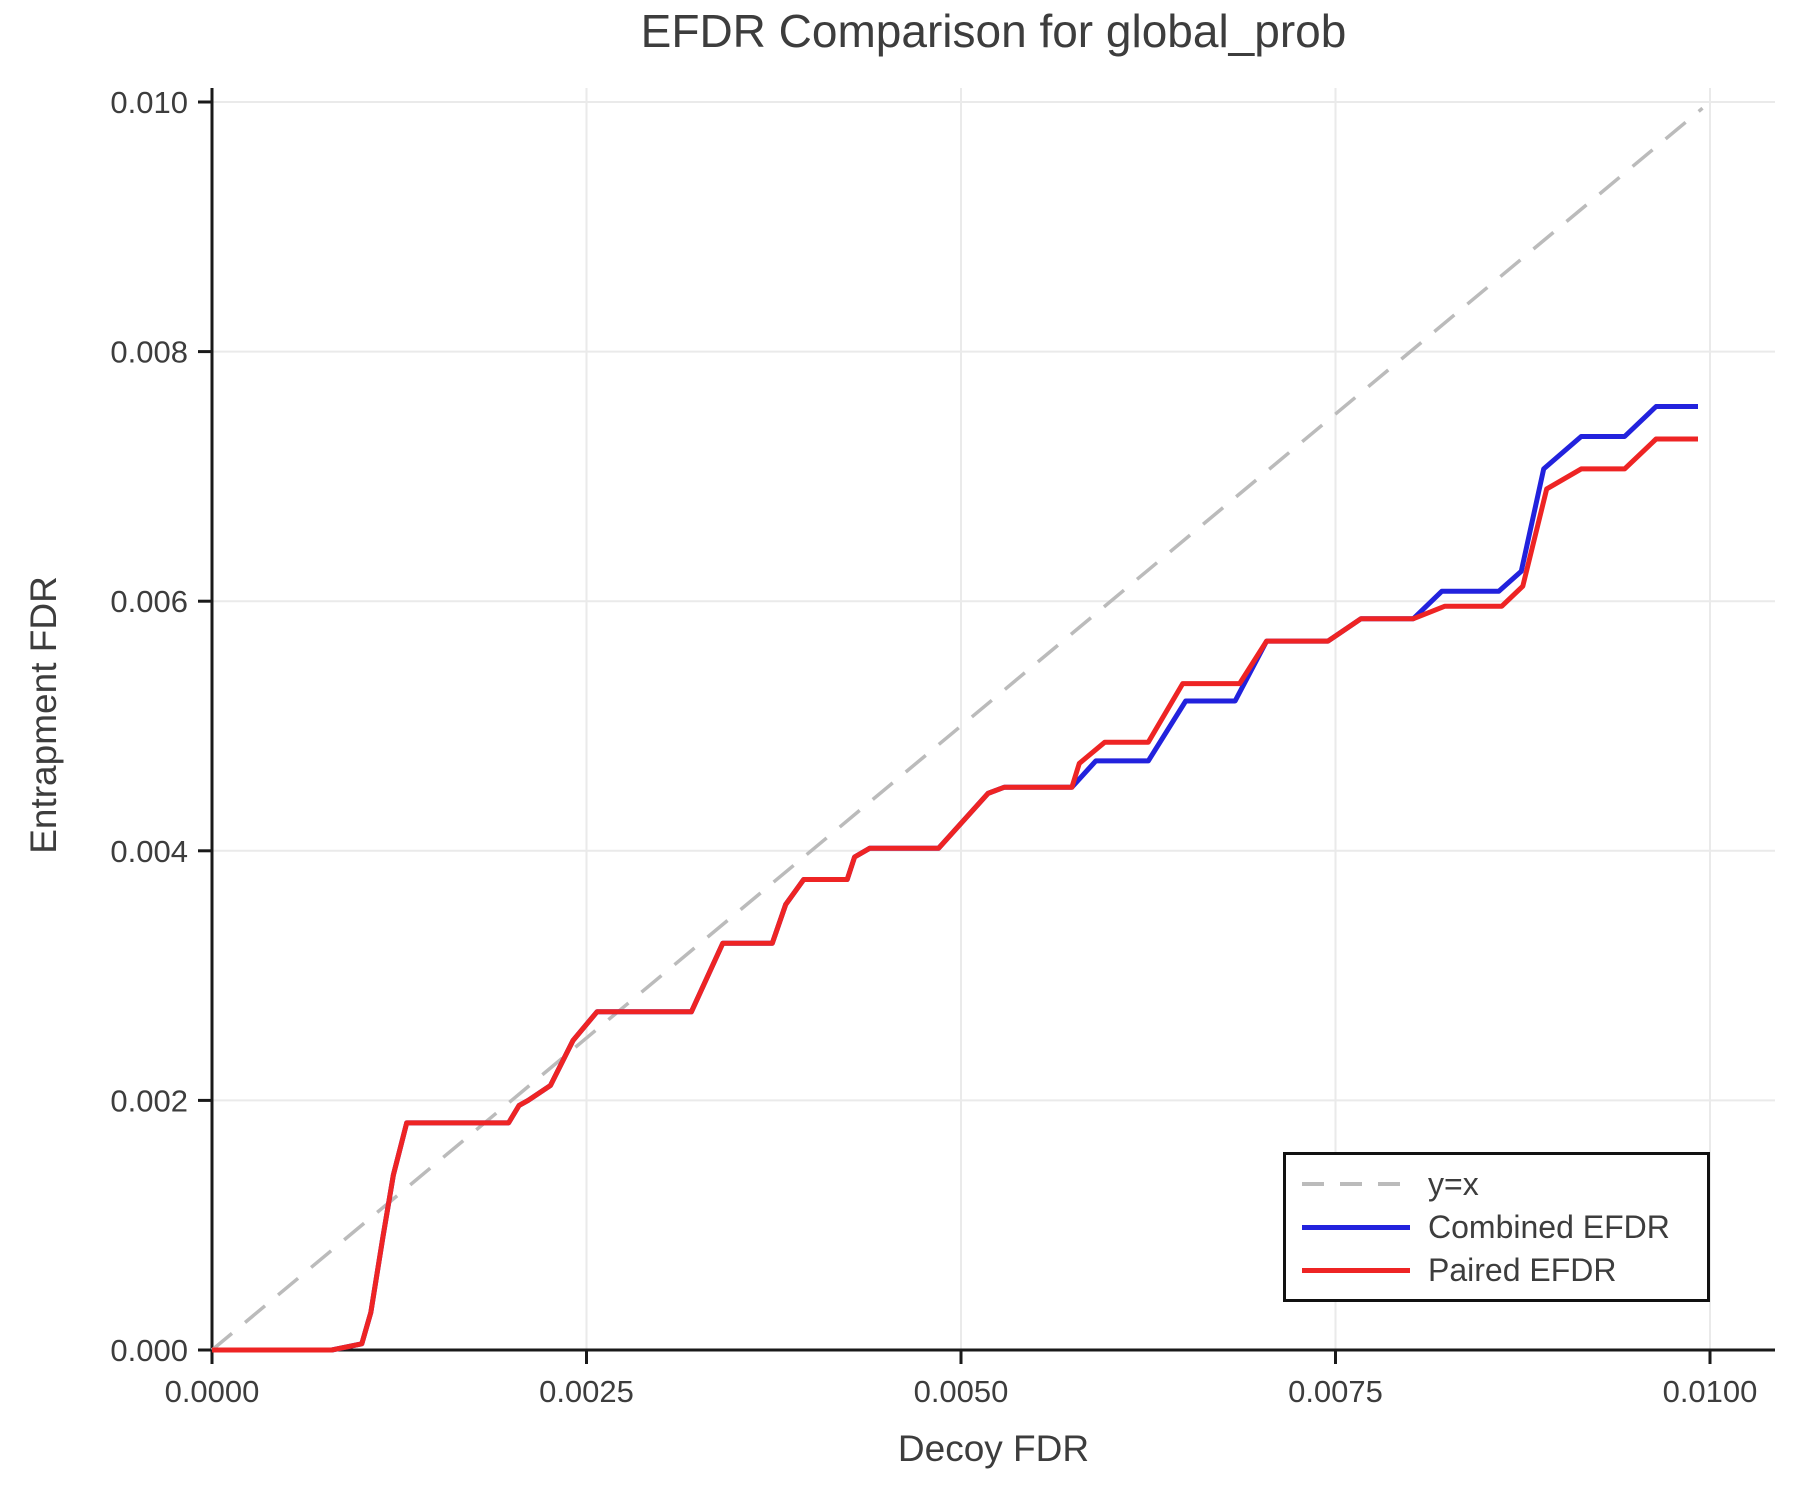  Describe the element at coordinates (149, 1350) in the screenshot. I see `y-tick-label: 0.000` at that location.